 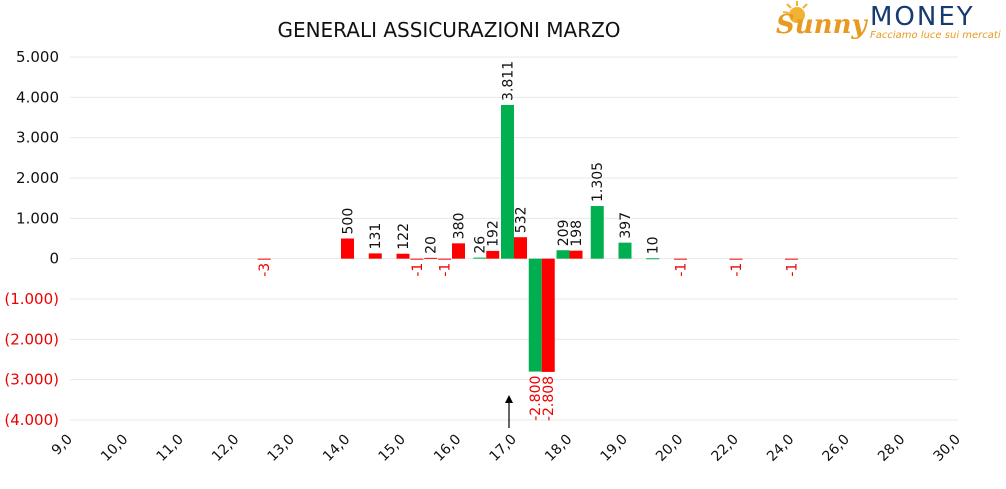 What do you see at coordinates (536, 398) in the screenshot?
I see `data-label: -2.800` at bounding box center [536, 398].